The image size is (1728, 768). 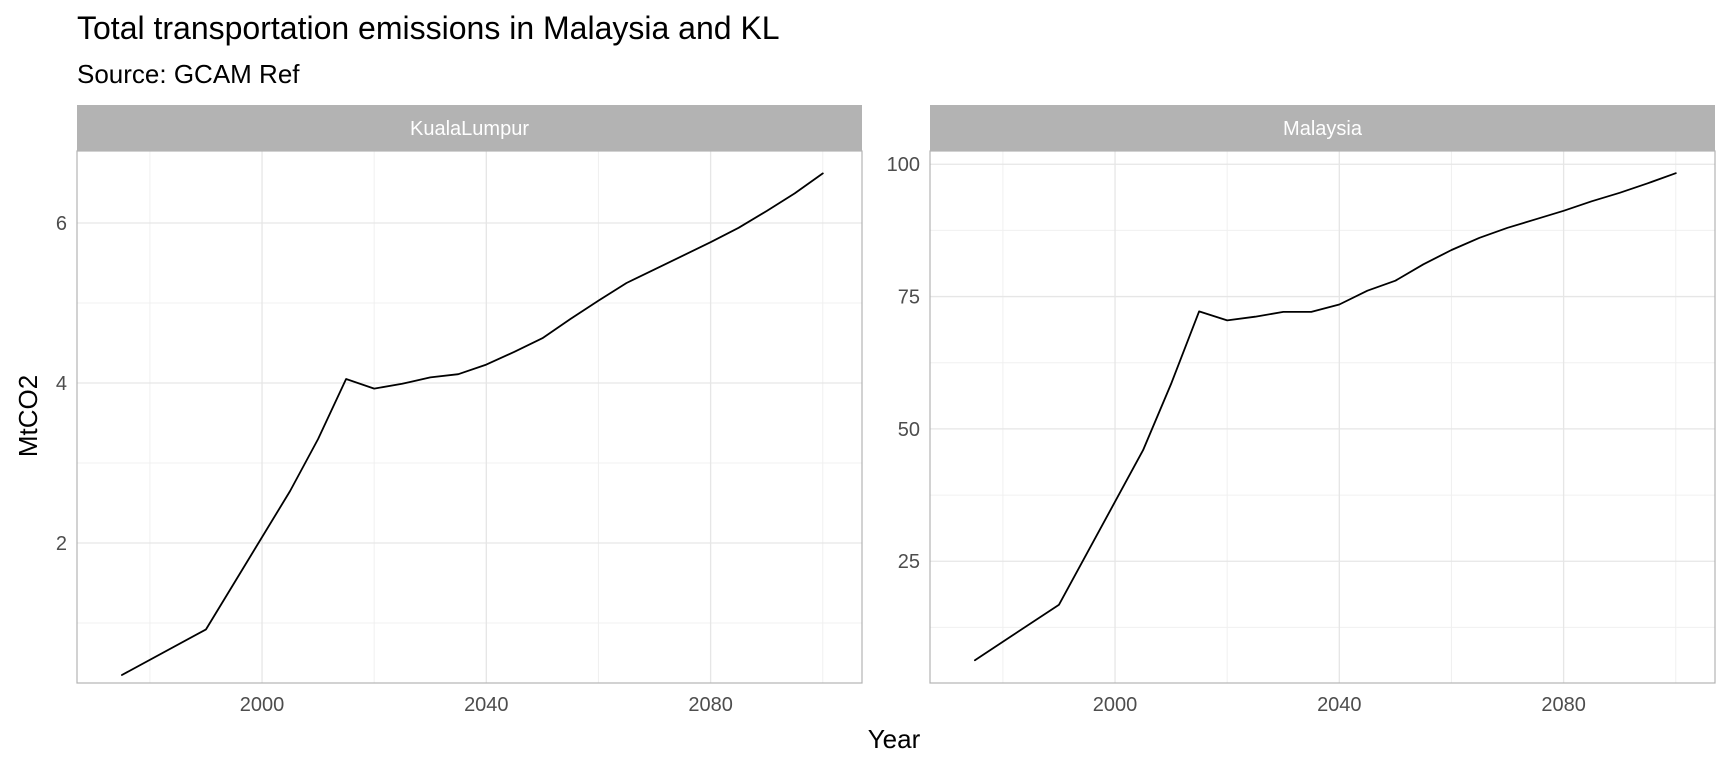 What do you see at coordinates (61, 384) in the screenshot?
I see `y-tick-label: 4` at bounding box center [61, 384].